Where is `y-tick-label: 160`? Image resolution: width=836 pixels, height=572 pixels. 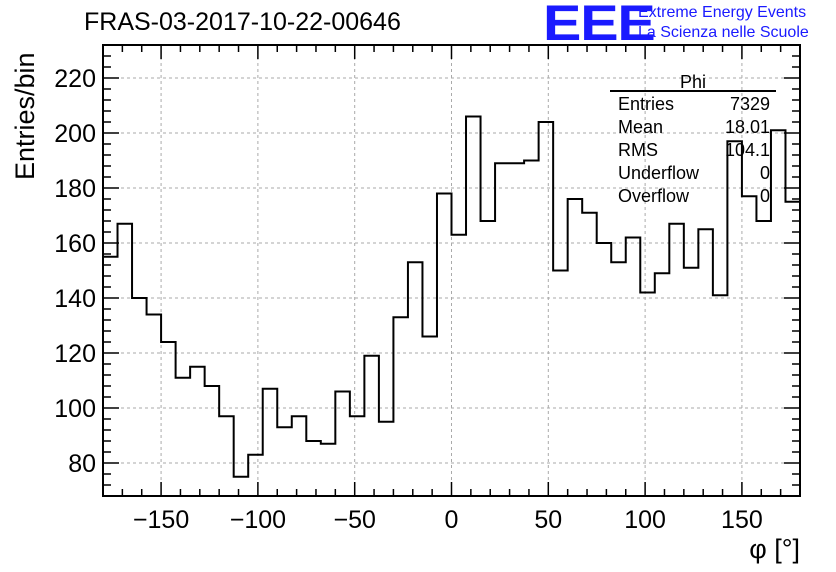
y-tick-label: 160 is located at coordinates (75, 244).